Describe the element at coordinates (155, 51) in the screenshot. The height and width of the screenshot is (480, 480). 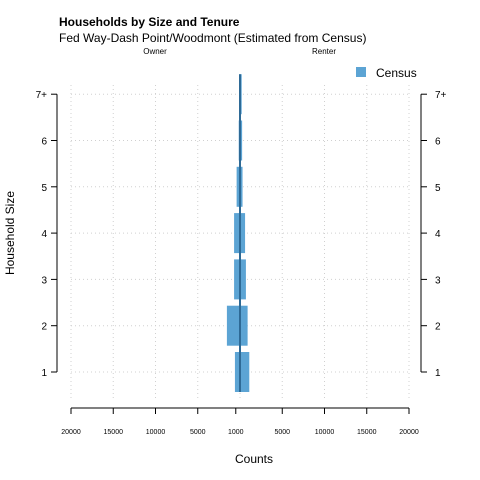
I see `owner-label: Owner` at that location.